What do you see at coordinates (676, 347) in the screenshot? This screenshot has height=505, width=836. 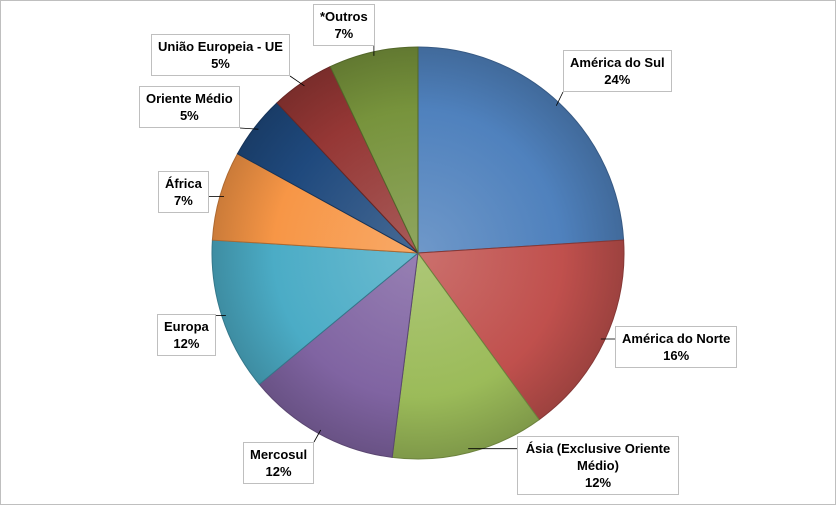 I see `data-label-america-do-norte: América do Norte 16%` at bounding box center [676, 347].